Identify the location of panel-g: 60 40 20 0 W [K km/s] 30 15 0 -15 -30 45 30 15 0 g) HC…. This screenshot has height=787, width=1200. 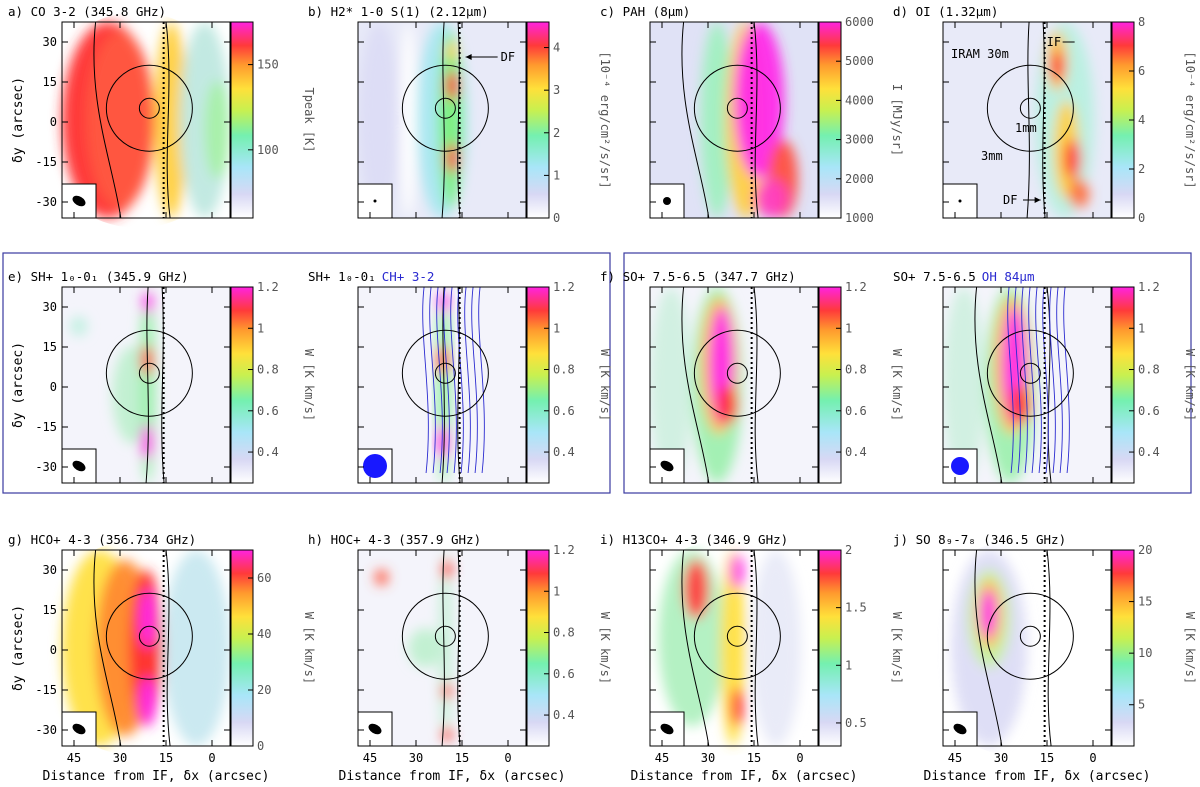
(162, 658).